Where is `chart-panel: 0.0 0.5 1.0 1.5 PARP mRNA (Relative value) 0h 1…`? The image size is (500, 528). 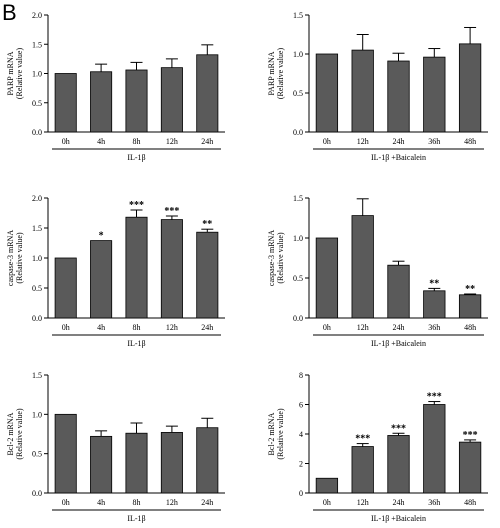
chart-panel: 0.0 0.5 1.0 1.5 PARP mRNA (Relative value) 0h 1… is located at coordinates (377, 86).